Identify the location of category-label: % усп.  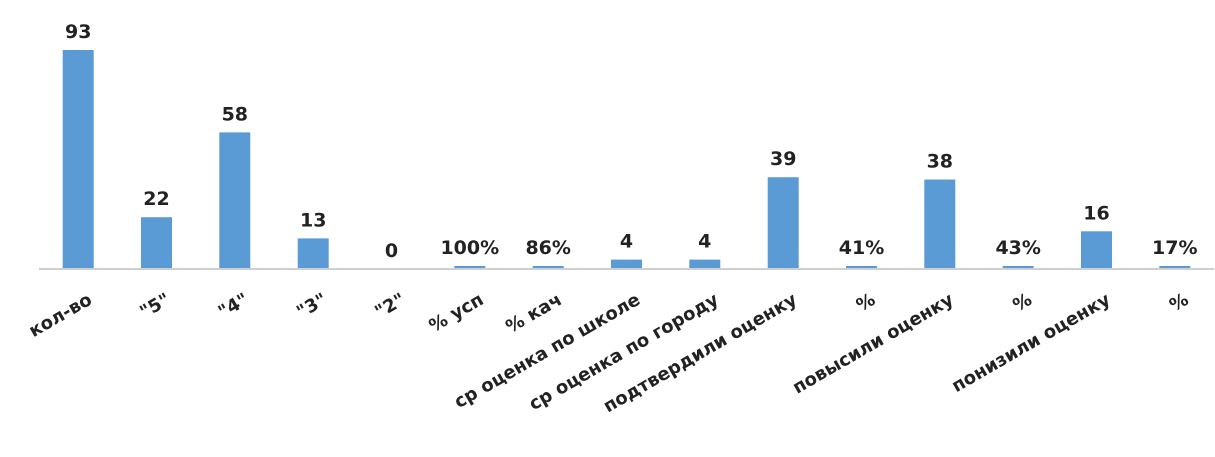
(457, 313).